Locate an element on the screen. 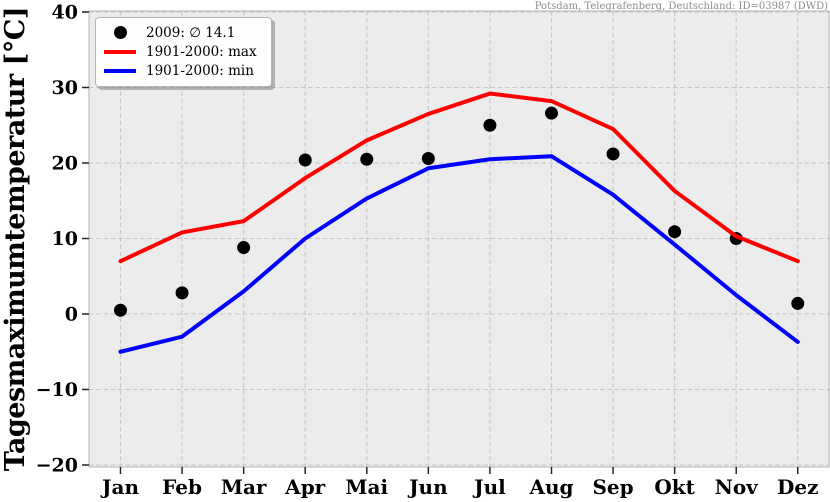 The width and height of the screenshot is (830, 502). y-tick-label: 10 is located at coordinates (65, 239).